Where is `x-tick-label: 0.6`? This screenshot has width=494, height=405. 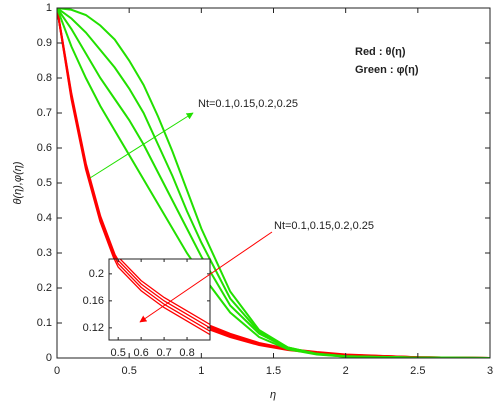
x-tick-label: 0.6 is located at coordinates (140, 353).